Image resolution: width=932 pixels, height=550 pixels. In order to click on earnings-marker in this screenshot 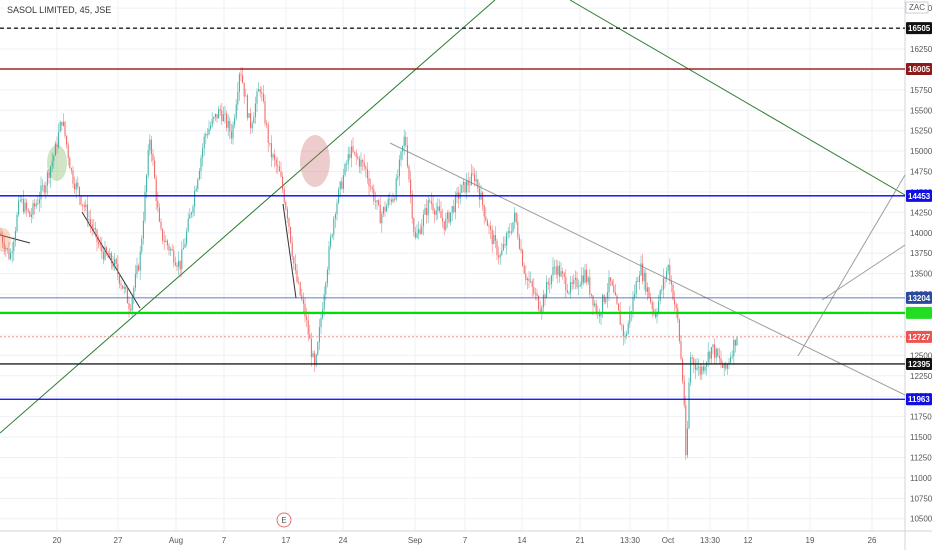, I will do `click(284, 520)`.